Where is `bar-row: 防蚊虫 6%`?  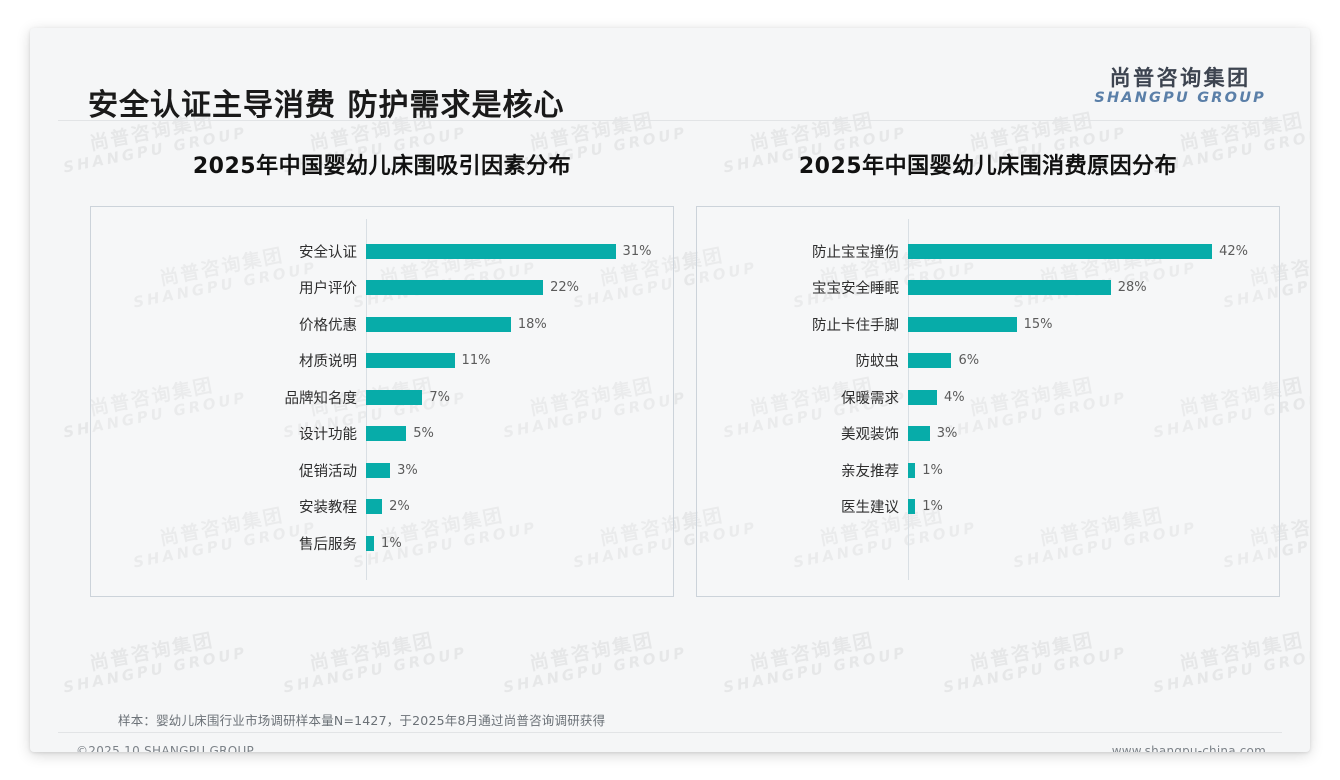 bar-row: 防蚊虫 6% is located at coordinates (988, 361).